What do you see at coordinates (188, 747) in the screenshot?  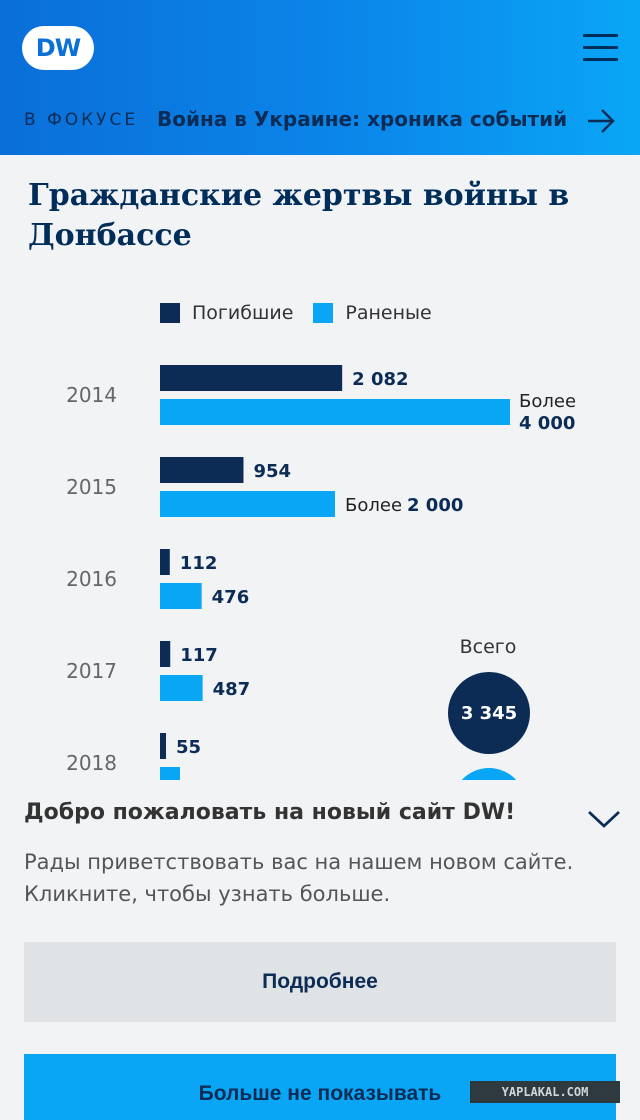 I see `data-label-killed: 55` at bounding box center [188, 747].